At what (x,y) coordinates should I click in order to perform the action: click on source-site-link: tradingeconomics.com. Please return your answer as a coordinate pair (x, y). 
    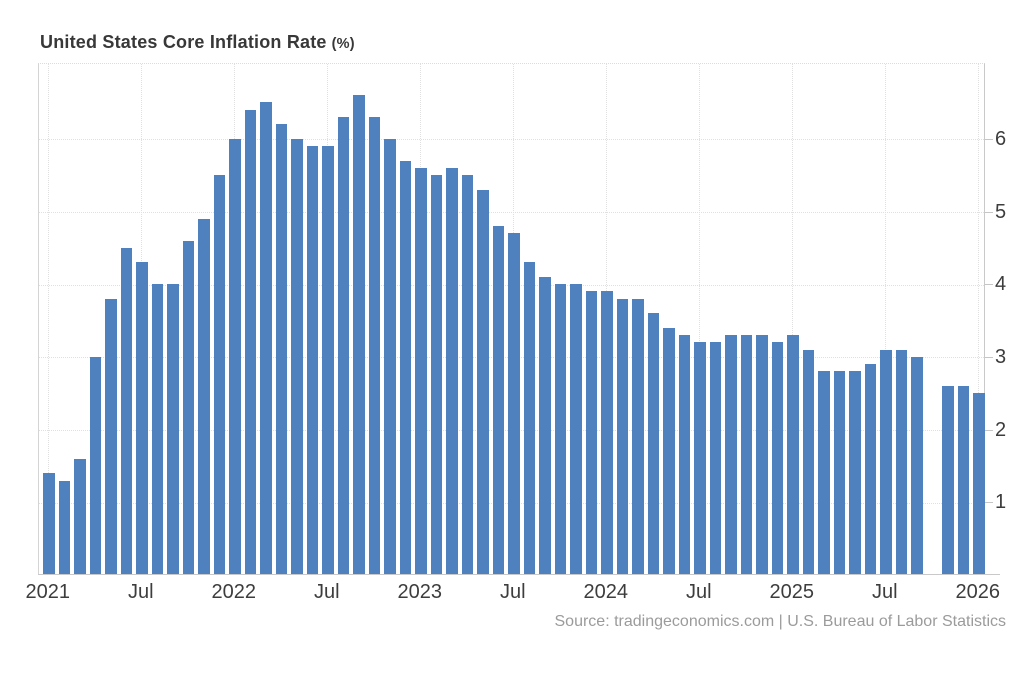
    Looking at the image, I should click on (694, 621).